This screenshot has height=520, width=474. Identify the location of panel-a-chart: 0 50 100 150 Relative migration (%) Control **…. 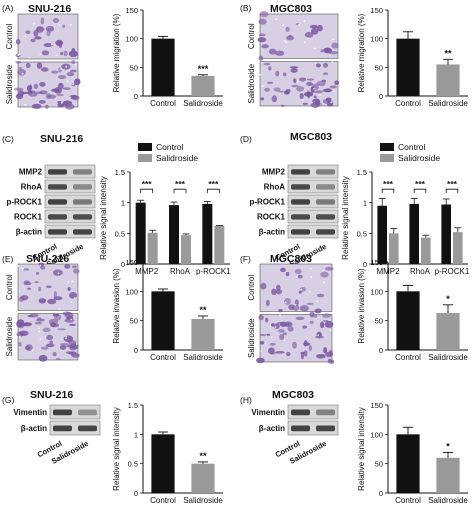
(167, 57).